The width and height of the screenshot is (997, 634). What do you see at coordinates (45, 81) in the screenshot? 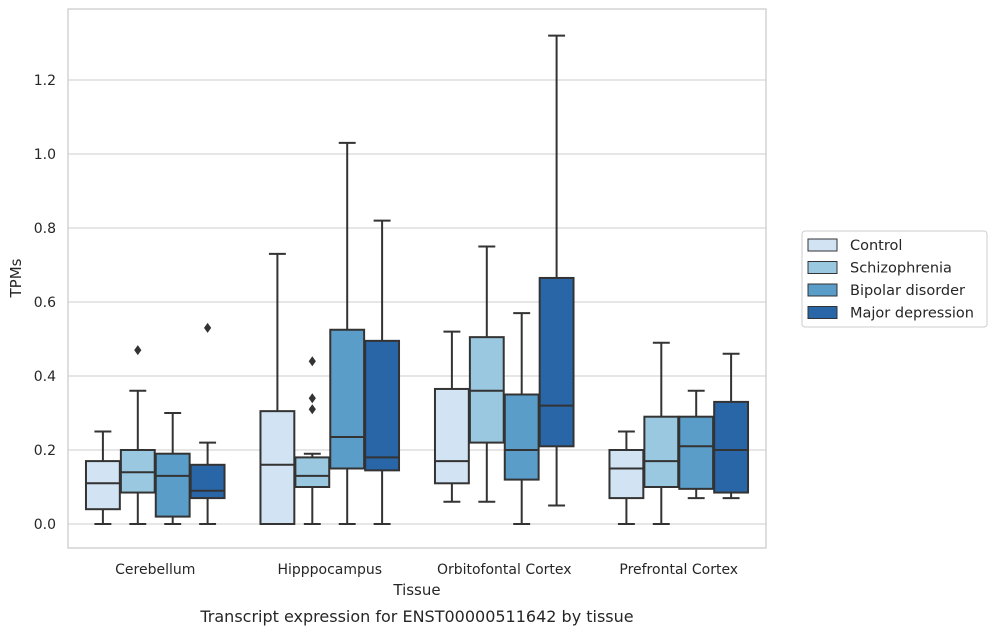
I see `y-tick-label: 1.2` at bounding box center [45, 81].